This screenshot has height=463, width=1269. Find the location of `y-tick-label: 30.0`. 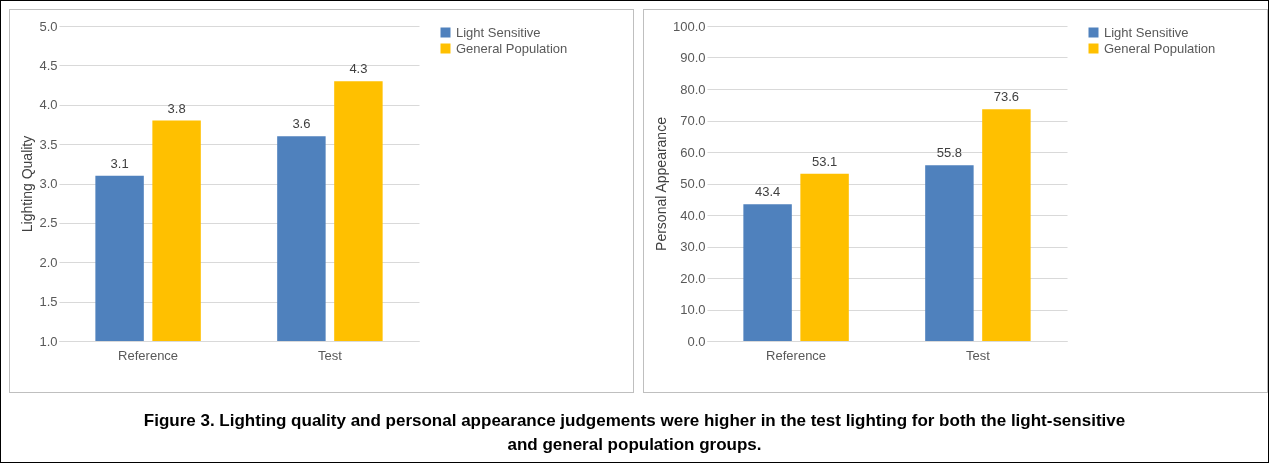

y-tick-label: 30.0 is located at coordinates (693, 246).